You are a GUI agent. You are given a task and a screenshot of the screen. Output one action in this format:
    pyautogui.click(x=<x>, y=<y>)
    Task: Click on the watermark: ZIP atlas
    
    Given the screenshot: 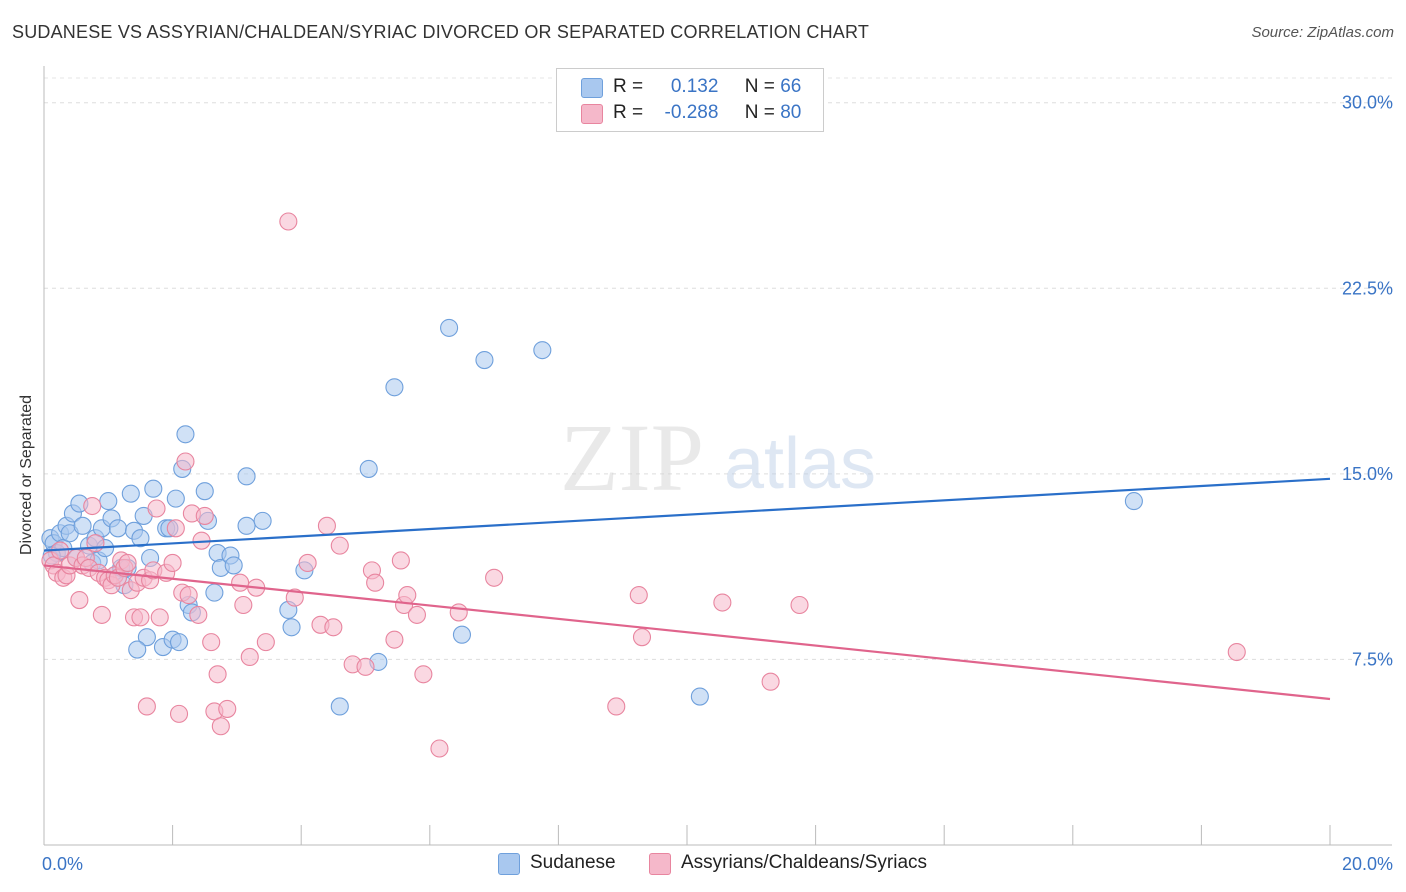 What is the action you would take?
    pyautogui.click(x=718, y=457)
    